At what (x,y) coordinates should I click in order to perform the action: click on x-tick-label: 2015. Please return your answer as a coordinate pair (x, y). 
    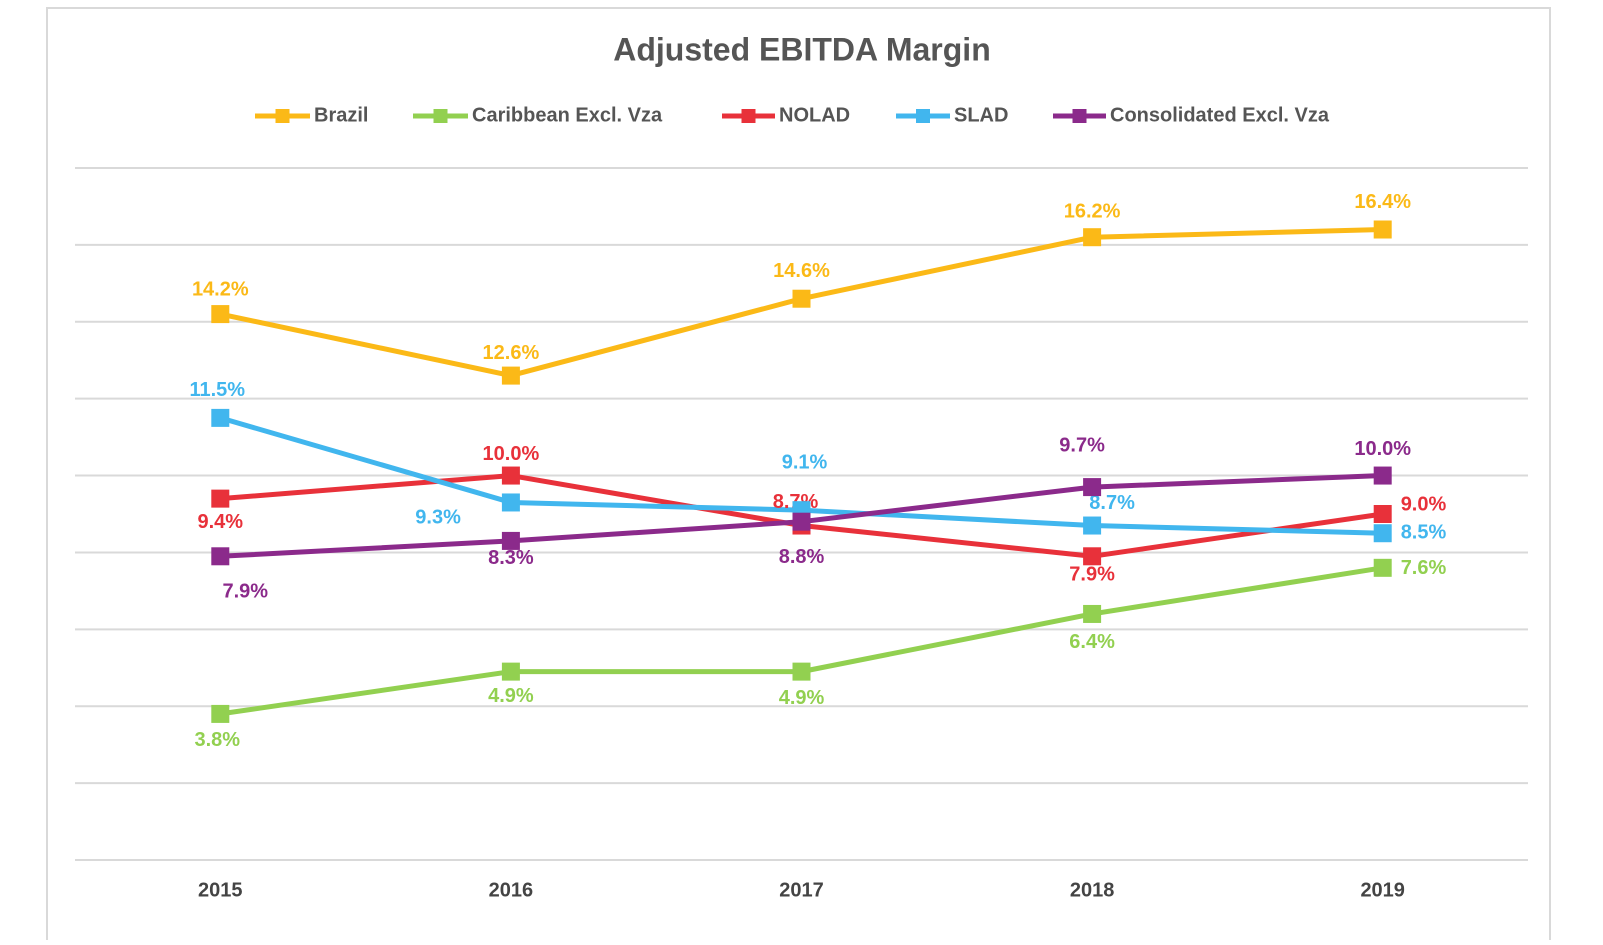
    Looking at the image, I should click on (220, 890).